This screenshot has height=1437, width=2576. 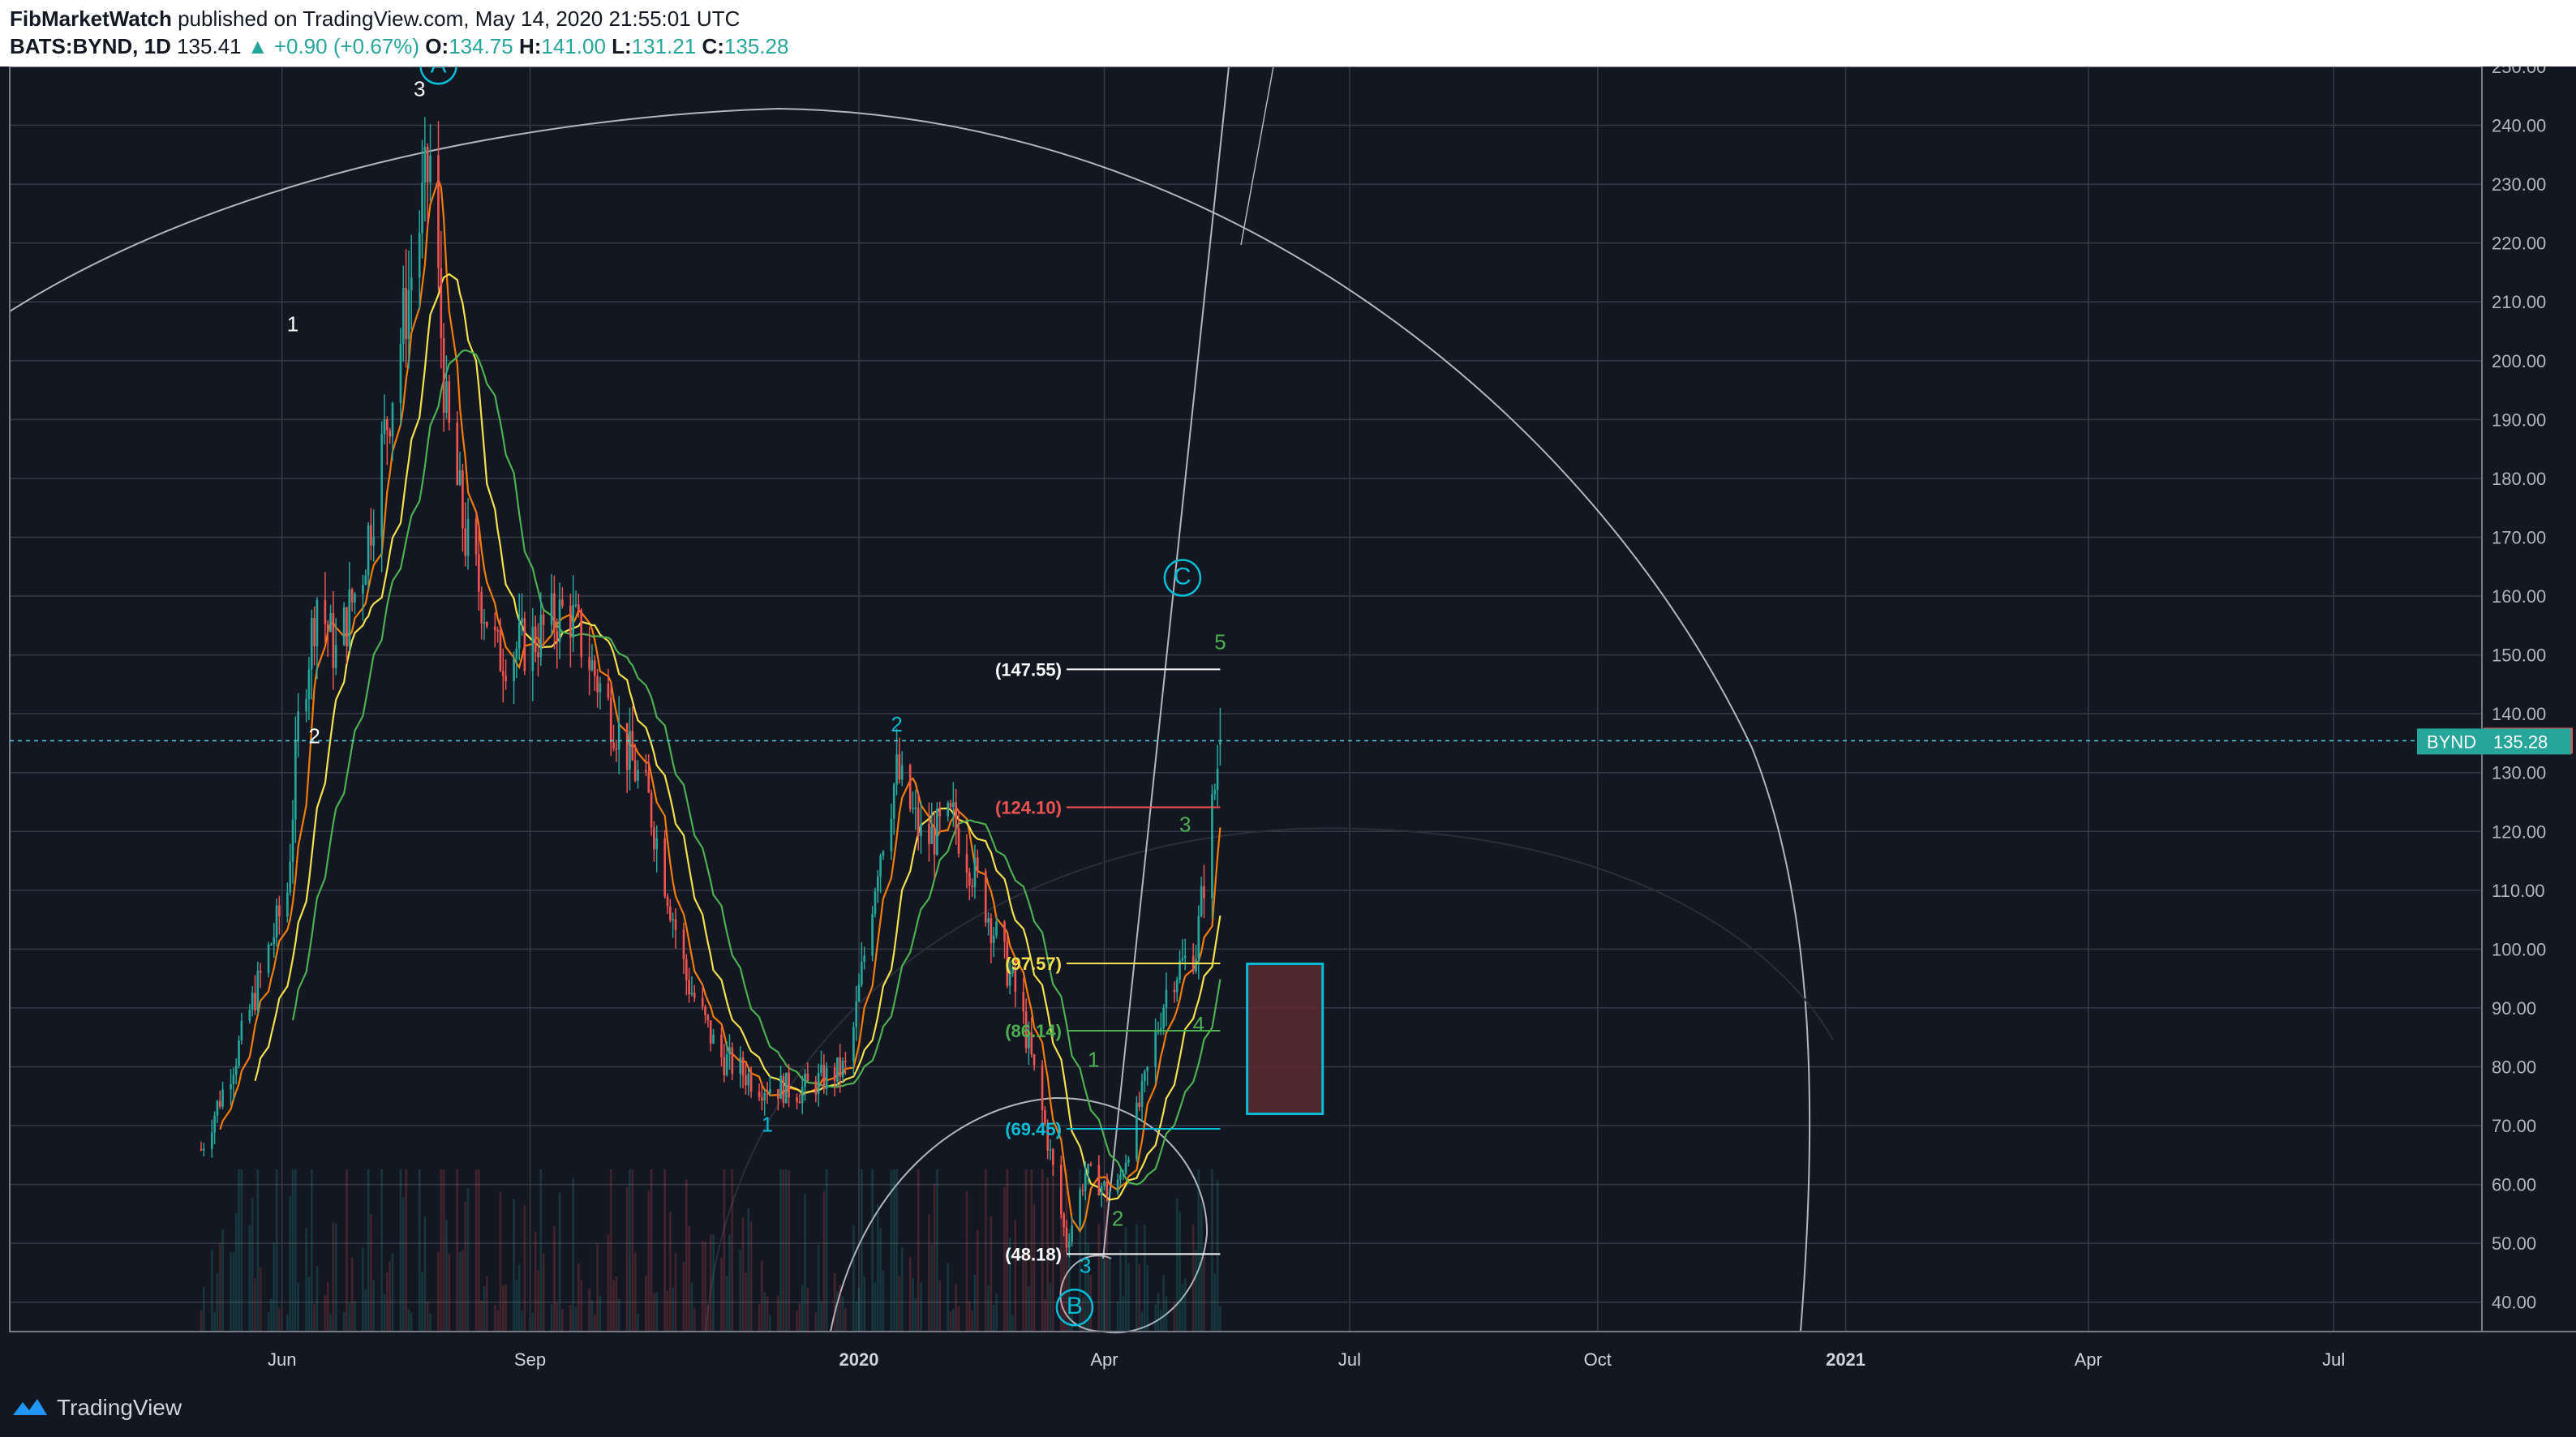 I want to click on tradingview-brand: TradingView, so click(x=96, y=1408).